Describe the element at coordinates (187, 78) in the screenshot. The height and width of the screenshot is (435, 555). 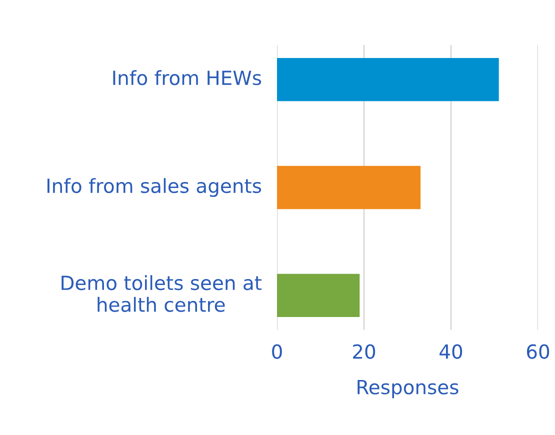
I see `y-tick-label: Info from HEWs` at that location.